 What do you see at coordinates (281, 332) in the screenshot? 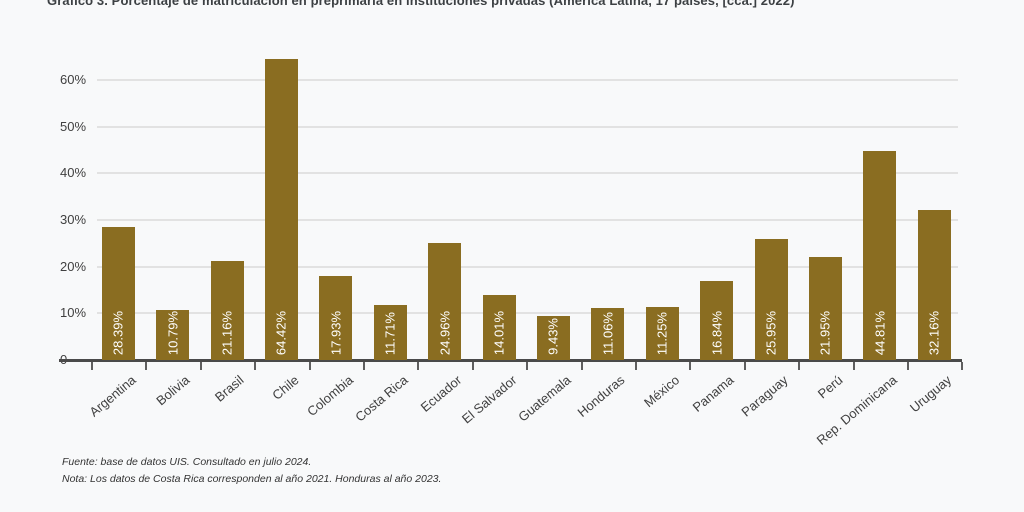
I see `bar-value-label: 64.42%` at bounding box center [281, 332].